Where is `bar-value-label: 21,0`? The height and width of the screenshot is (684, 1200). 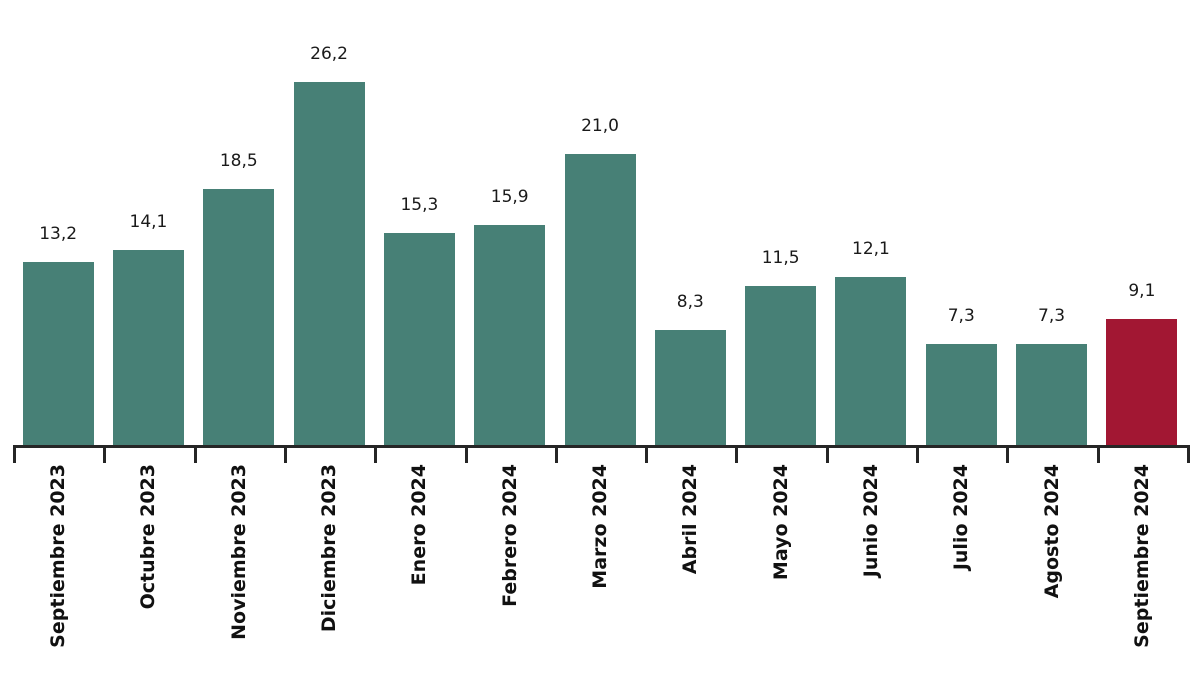 bar-value-label: 21,0 is located at coordinates (600, 126).